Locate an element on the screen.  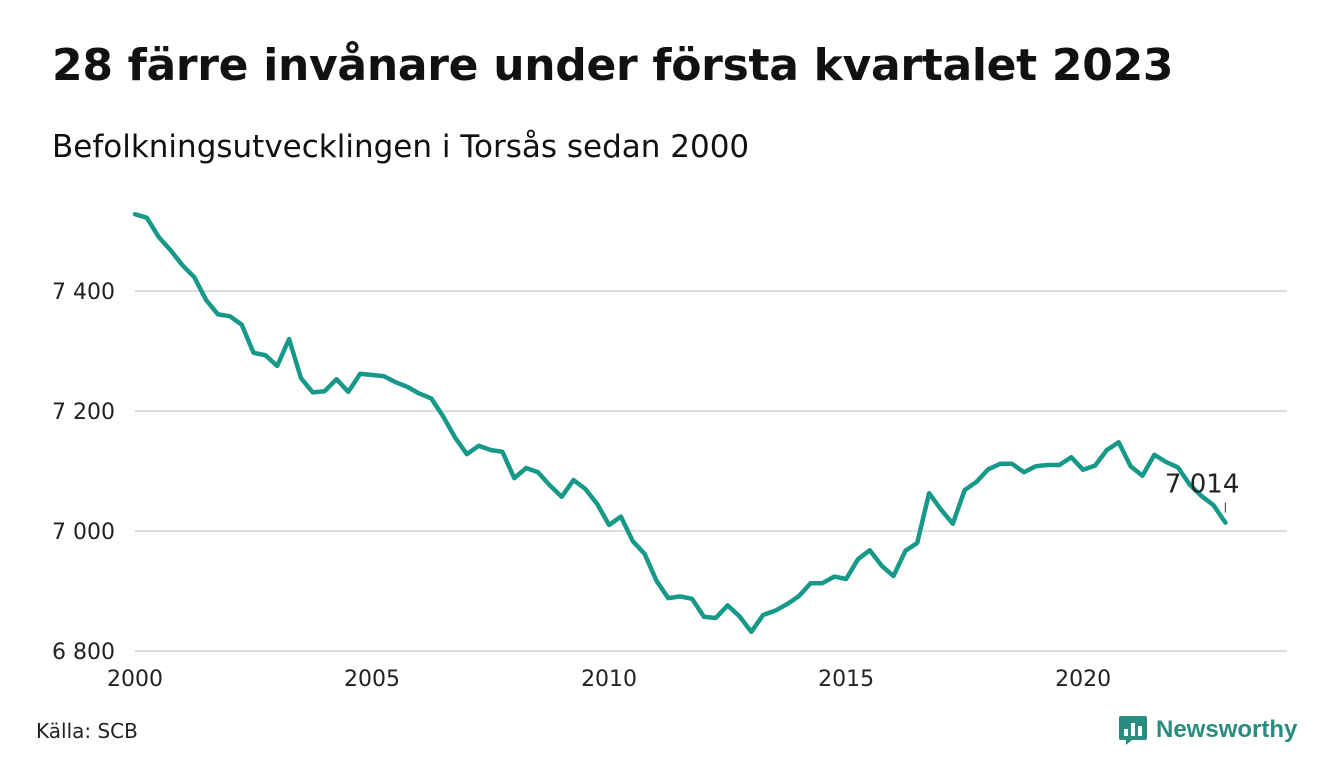
brand-name: Newsworthy is located at coordinates (1227, 729).